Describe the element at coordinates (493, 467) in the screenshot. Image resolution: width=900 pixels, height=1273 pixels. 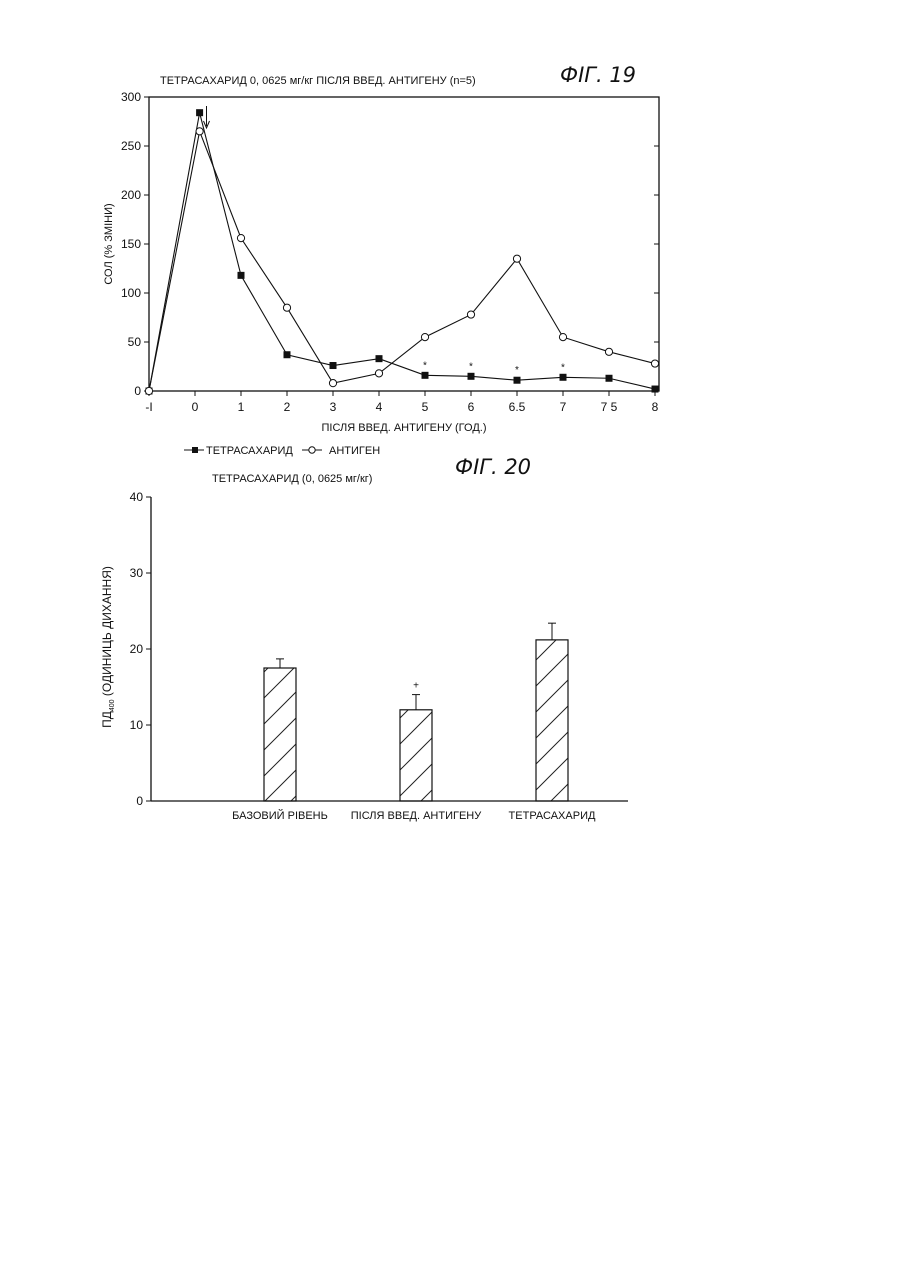
I see `fig20-label: ФІГ. 20` at that location.